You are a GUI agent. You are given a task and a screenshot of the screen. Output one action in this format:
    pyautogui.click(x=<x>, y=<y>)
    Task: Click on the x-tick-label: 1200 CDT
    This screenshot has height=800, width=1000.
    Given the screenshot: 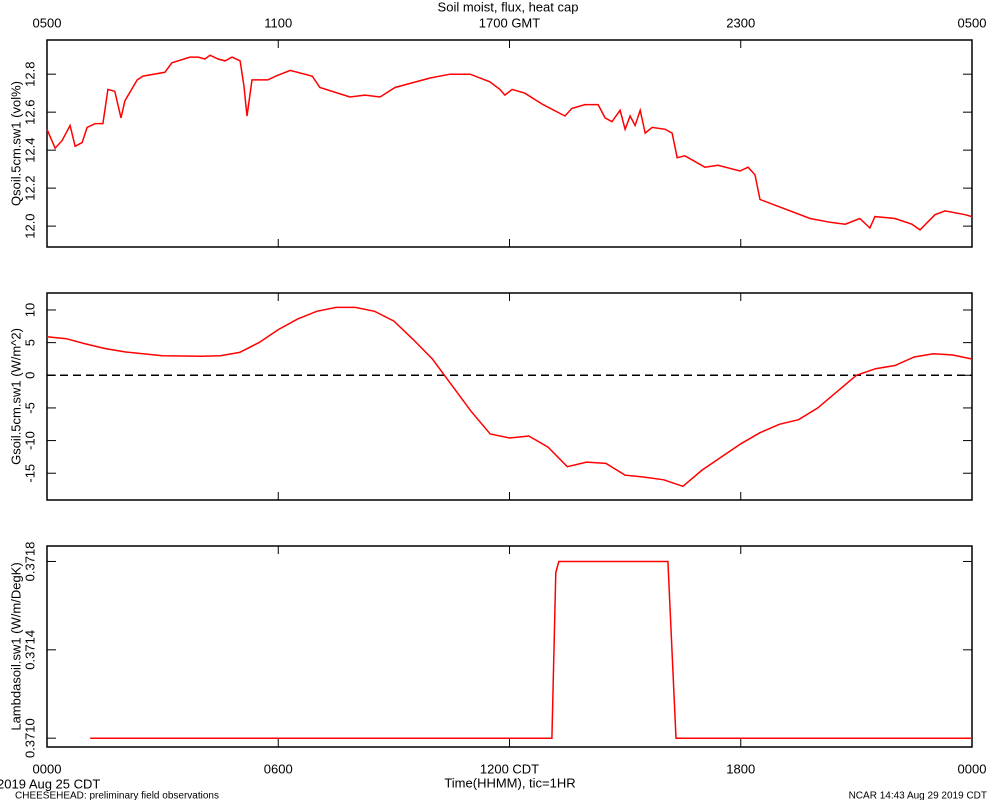 What is the action you would take?
    pyautogui.click(x=509, y=768)
    